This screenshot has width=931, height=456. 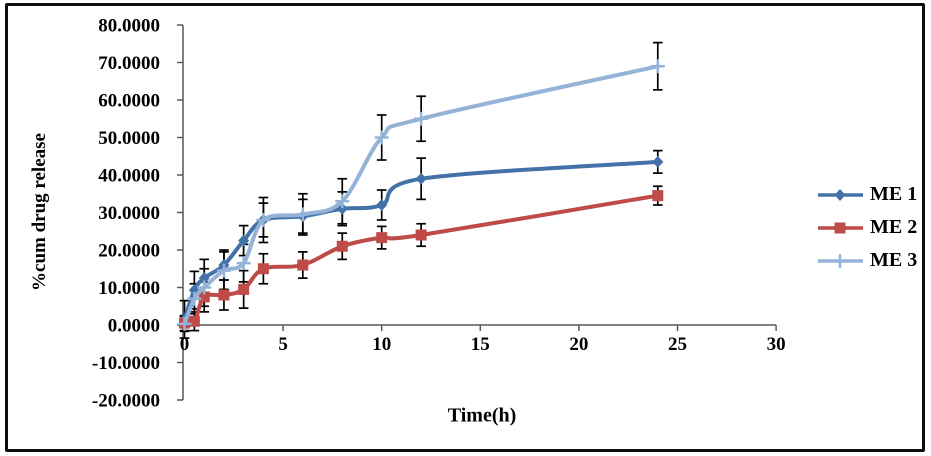 What do you see at coordinates (129, 251) in the screenshot?
I see `y-tick-label: 20.0000` at bounding box center [129, 251].